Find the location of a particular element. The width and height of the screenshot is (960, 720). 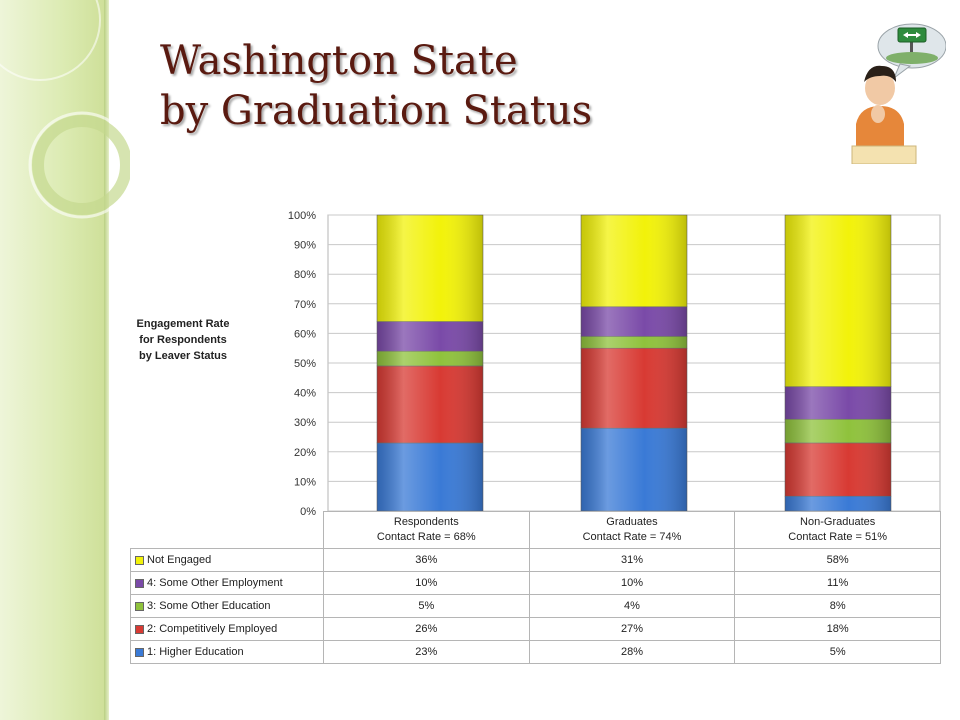

table-row: 4: Some Other Employment 10% 10% 11% is located at coordinates (535, 583).